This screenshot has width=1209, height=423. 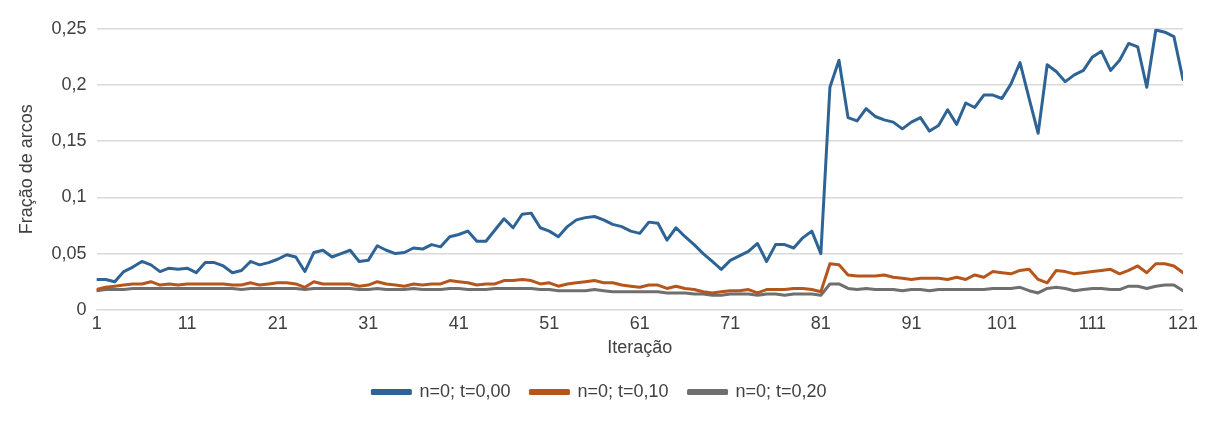 I want to click on y-tick-label: 0,1, so click(x=74, y=196).